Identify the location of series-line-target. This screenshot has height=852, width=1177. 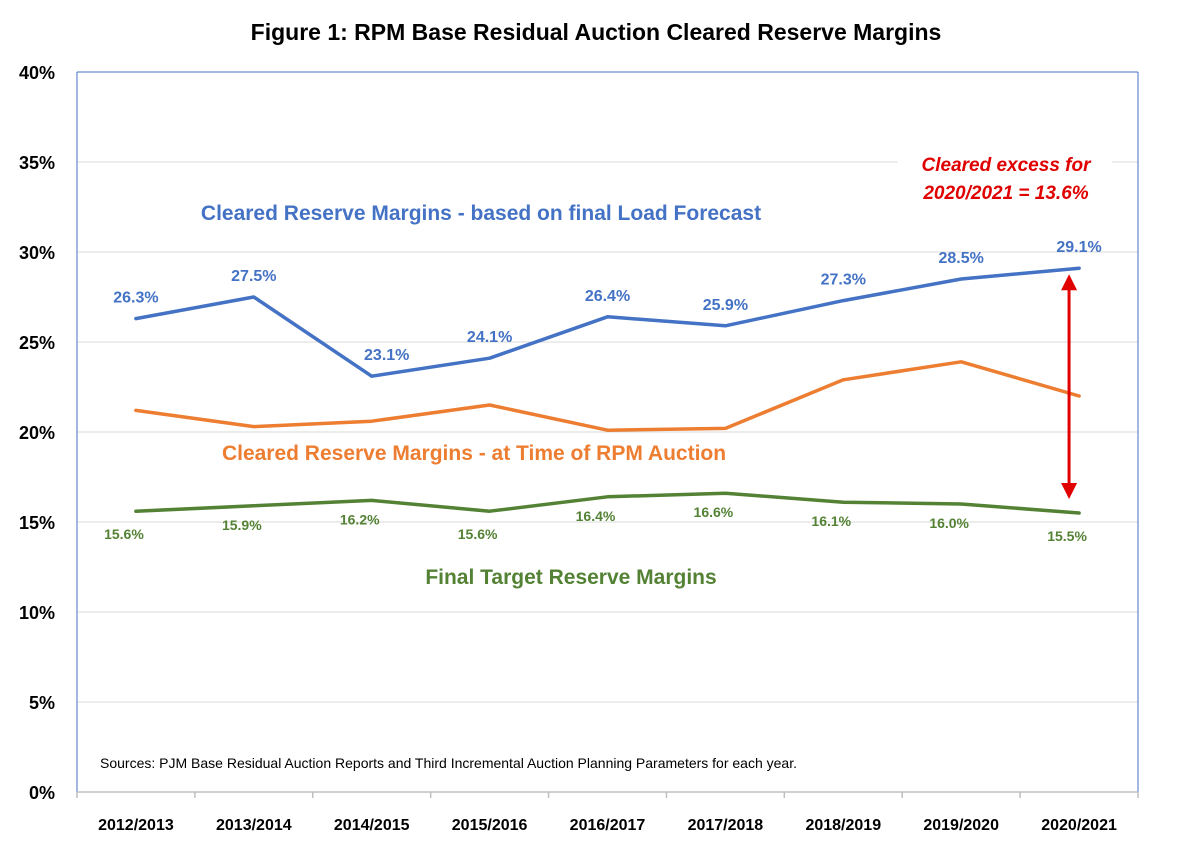
(607, 503).